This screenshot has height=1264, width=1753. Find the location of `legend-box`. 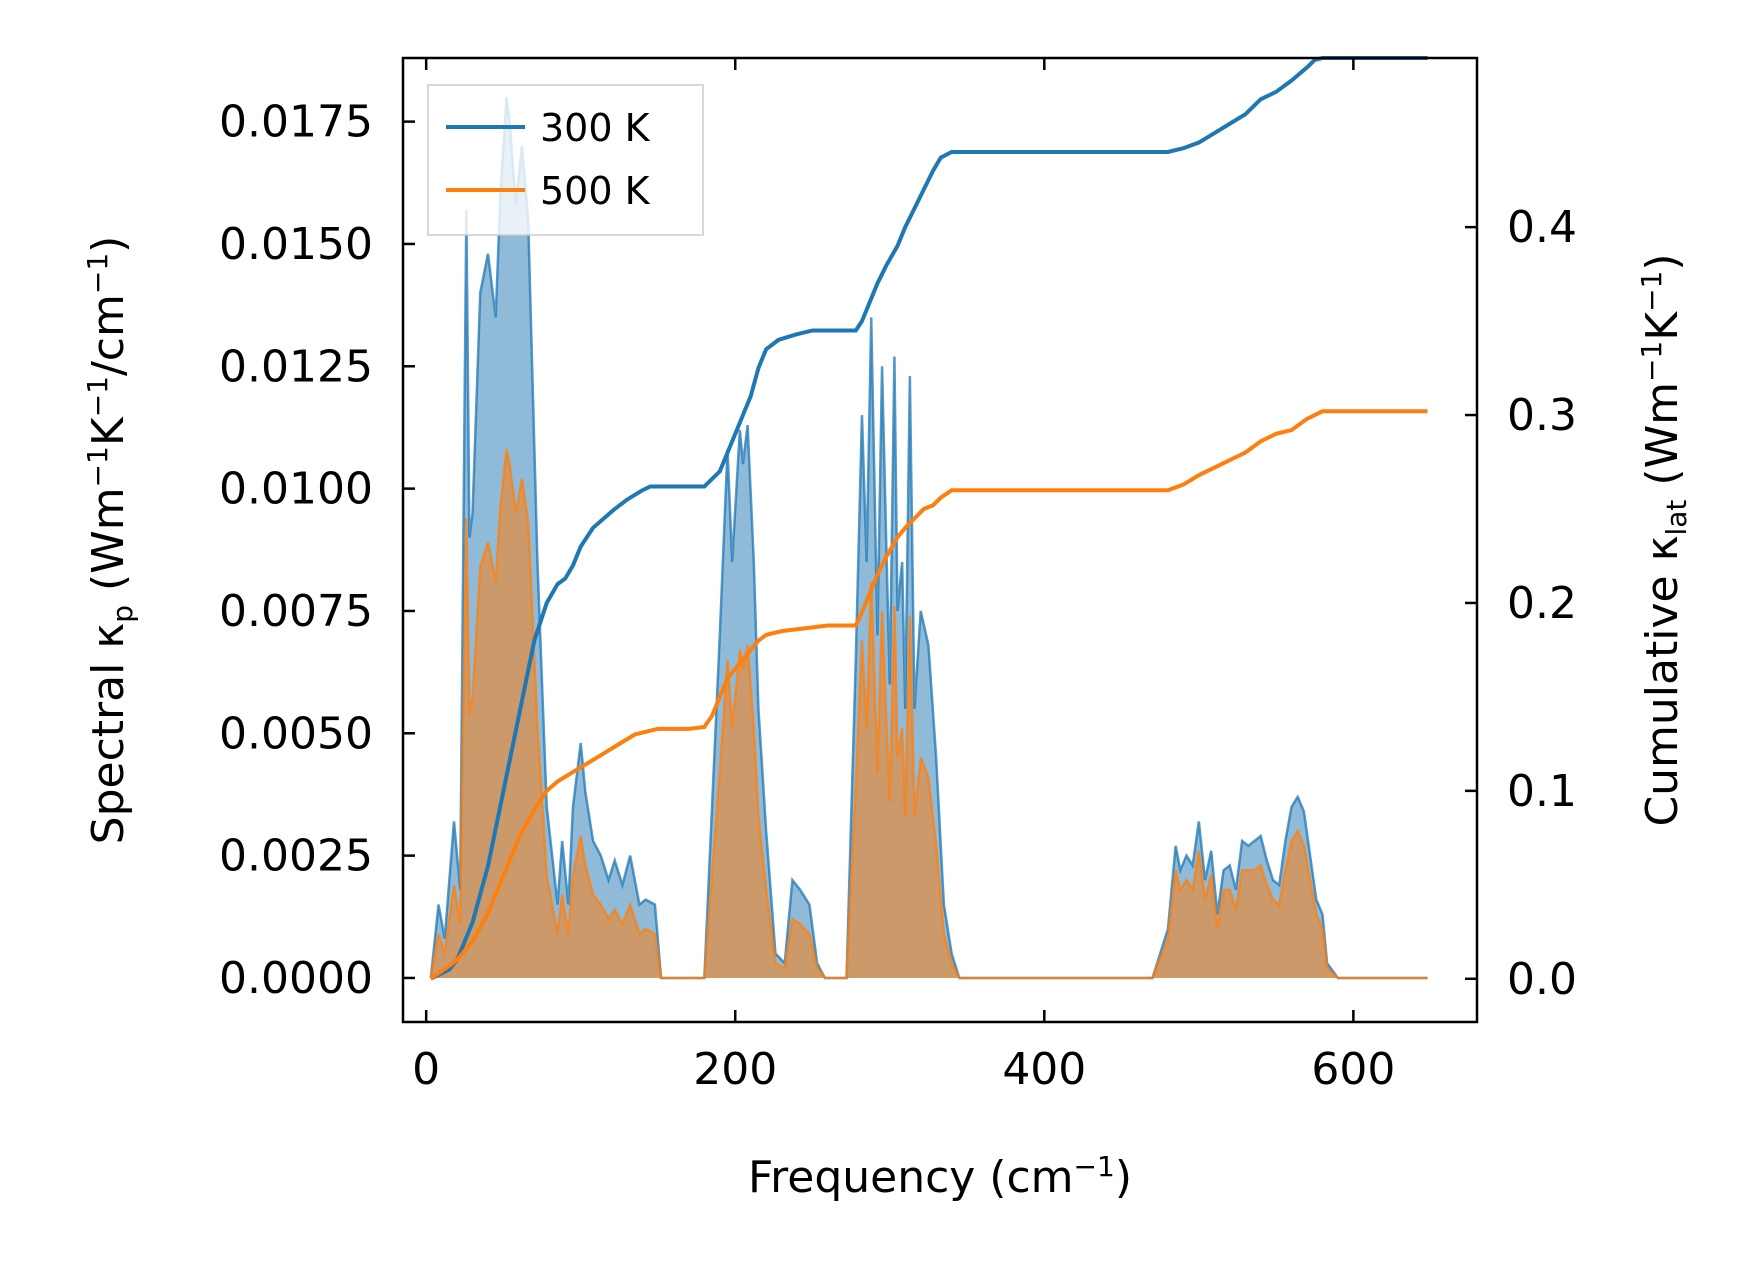

legend-box is located at coordinates (565, 160).